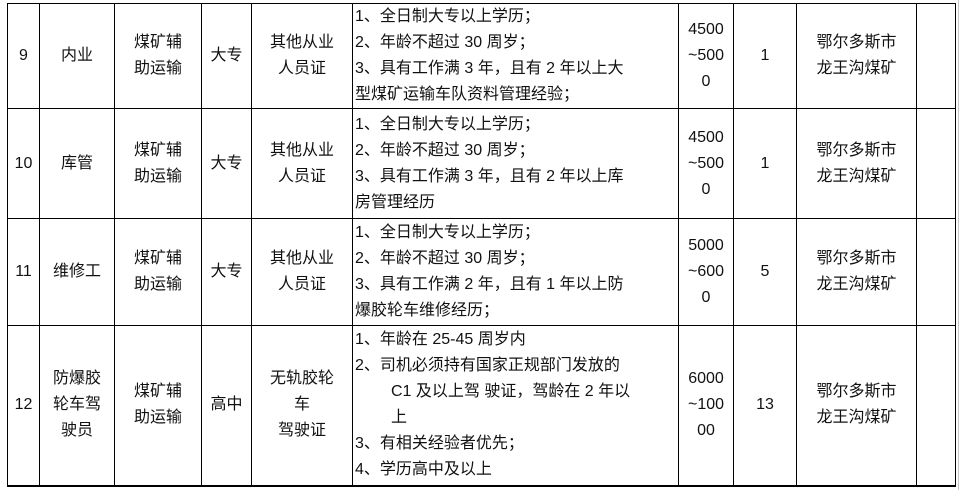 The width and height of the screenshot is (961, 490). Describe the element at coordinates (423, 470) in the screenshot. I see `requirement-line: 4、学历高中及以上` at that location.